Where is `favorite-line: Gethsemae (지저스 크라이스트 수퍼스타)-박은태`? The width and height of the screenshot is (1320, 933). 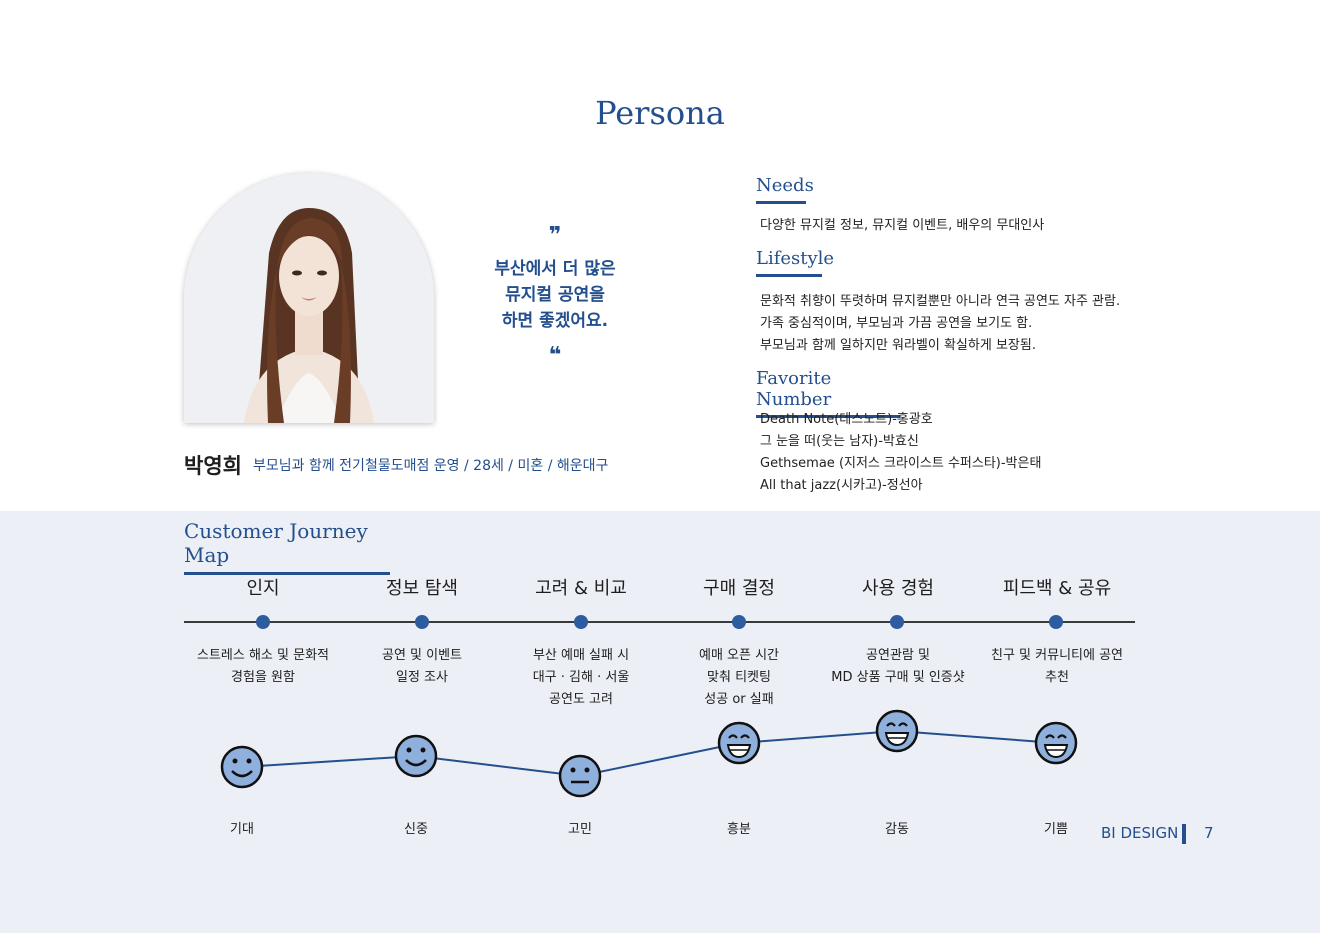
favorite-line: Gethsemae (지저스 크라이스트 수퍼스타)-박은태 is located at coordinates (901, 463).